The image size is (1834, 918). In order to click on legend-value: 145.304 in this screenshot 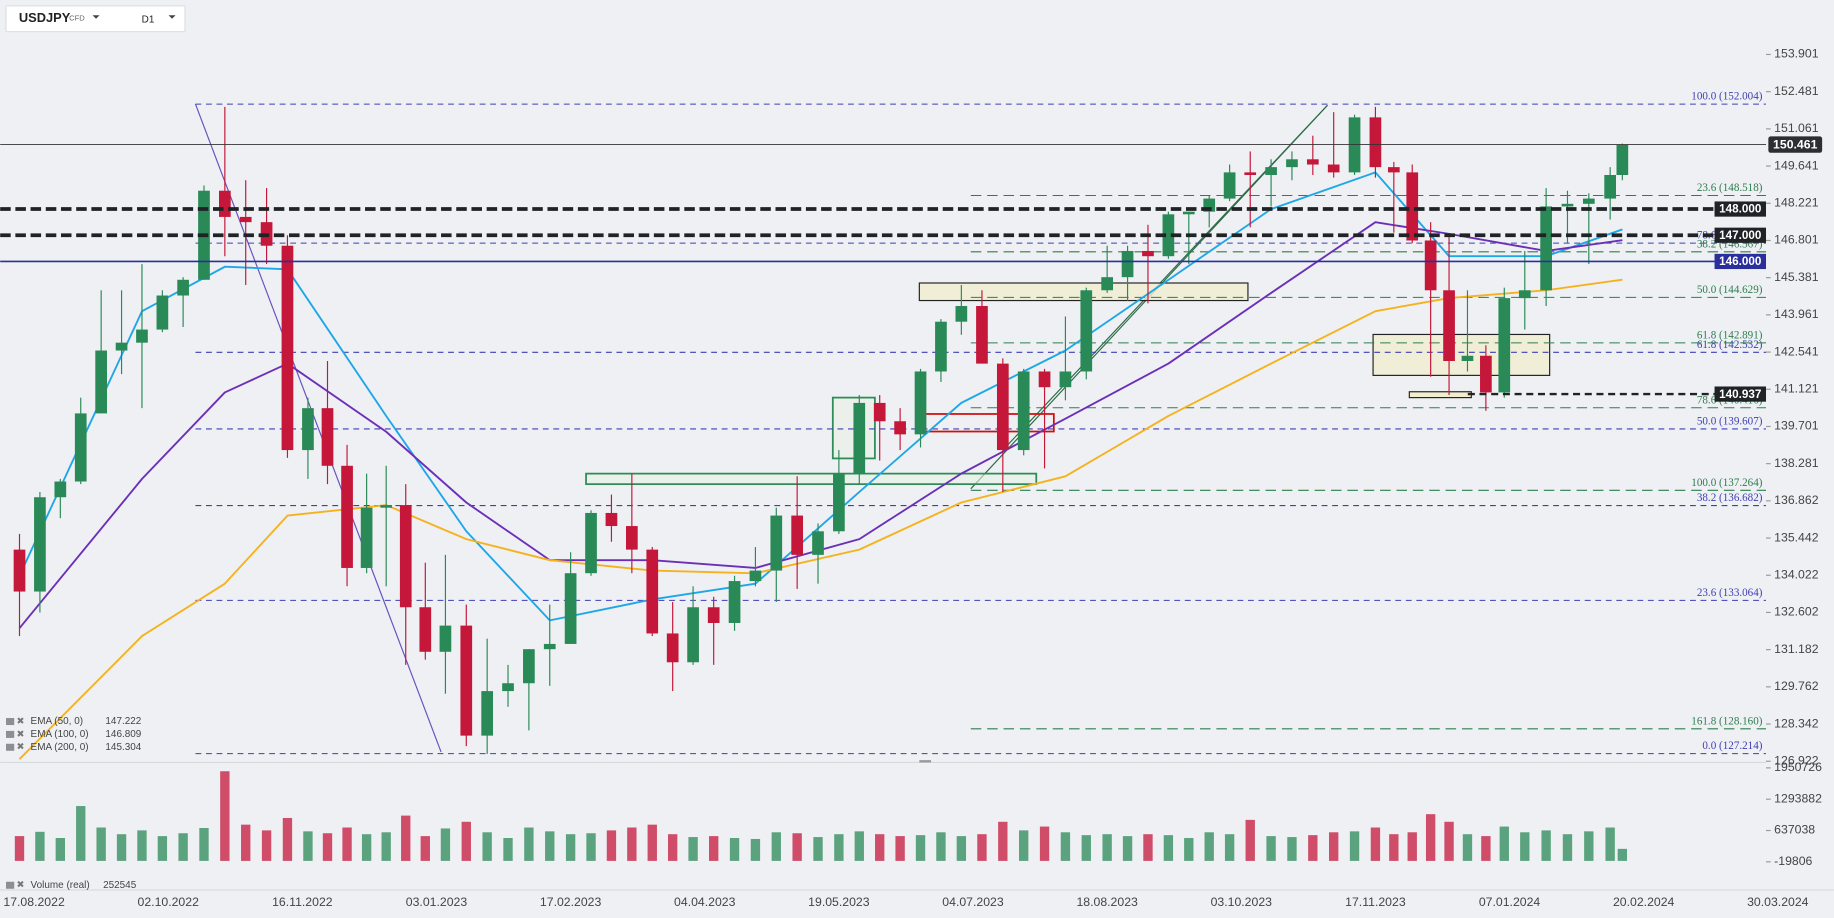, I will do `click(123, 747)`.